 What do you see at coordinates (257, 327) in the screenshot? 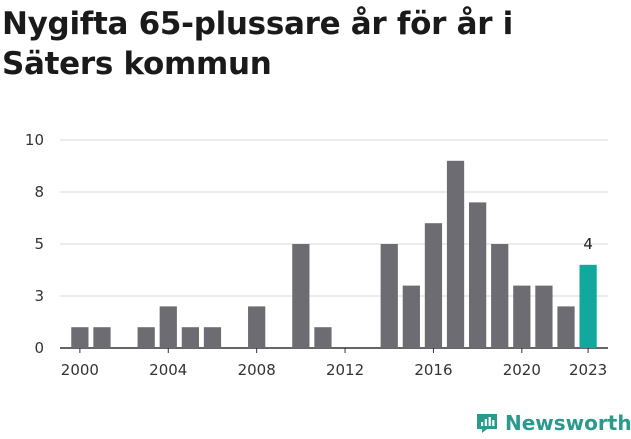
I see `bar-2008` at bounding box center [257, 327].